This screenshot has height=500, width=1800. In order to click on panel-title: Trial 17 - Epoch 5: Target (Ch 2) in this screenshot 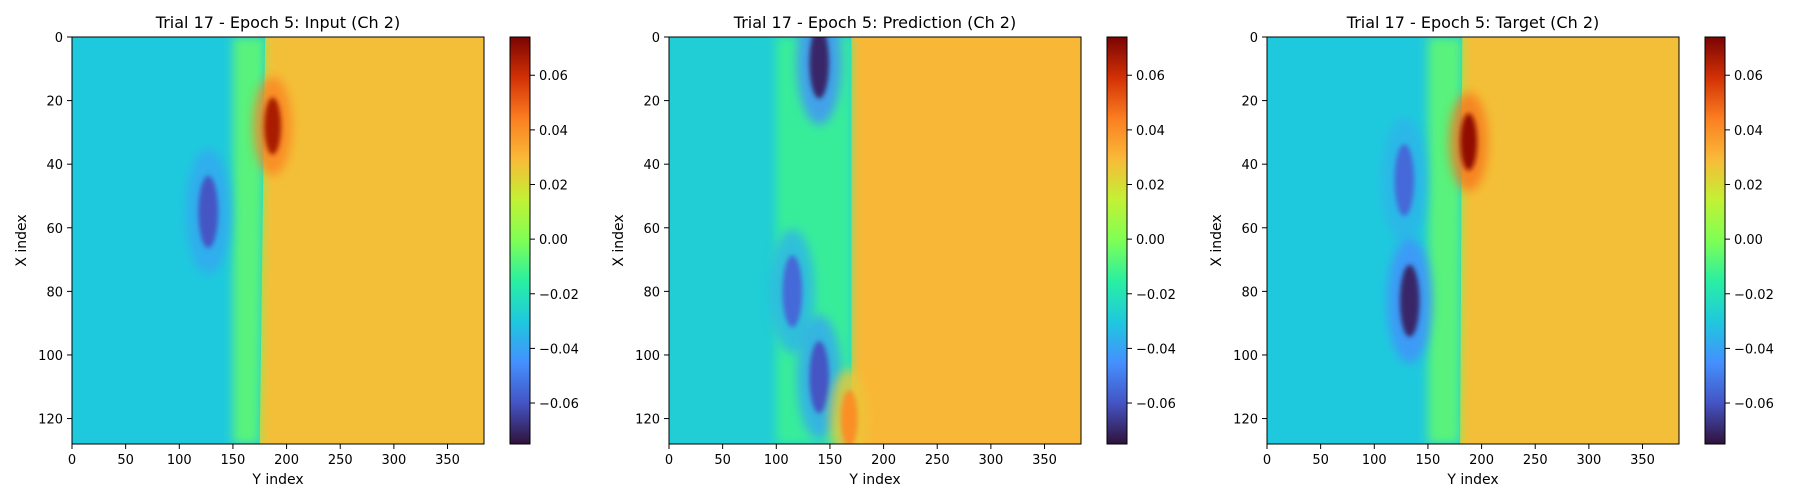, I will do `click(1472, 22)`.